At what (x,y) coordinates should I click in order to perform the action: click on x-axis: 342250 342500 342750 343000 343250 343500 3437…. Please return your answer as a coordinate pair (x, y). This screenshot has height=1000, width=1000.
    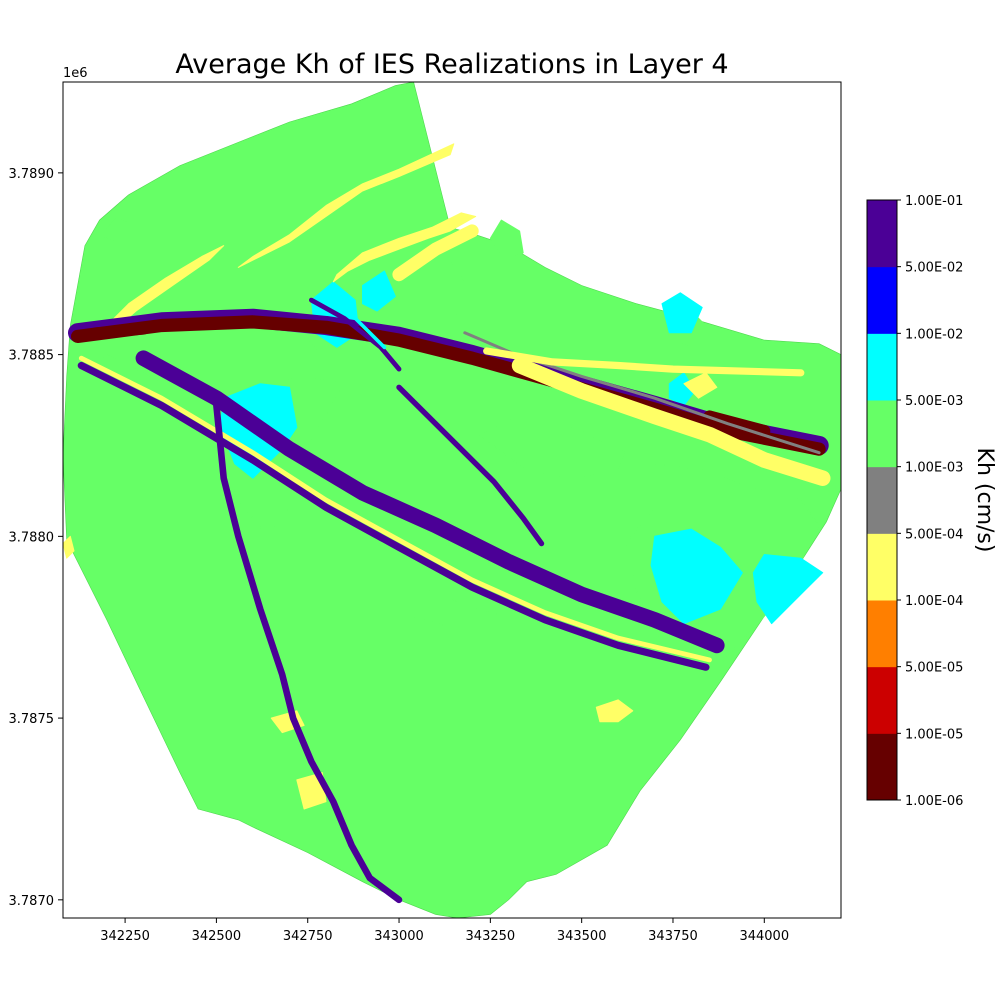
    Looking at the image, I should click on (444, 931).